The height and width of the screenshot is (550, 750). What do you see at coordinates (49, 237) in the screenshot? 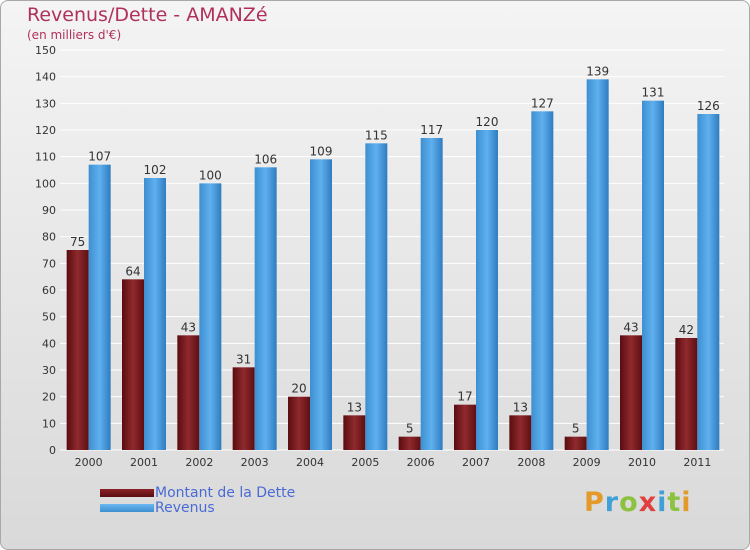
I see `y-tick-label: 80` at bounding box center [49, 237].